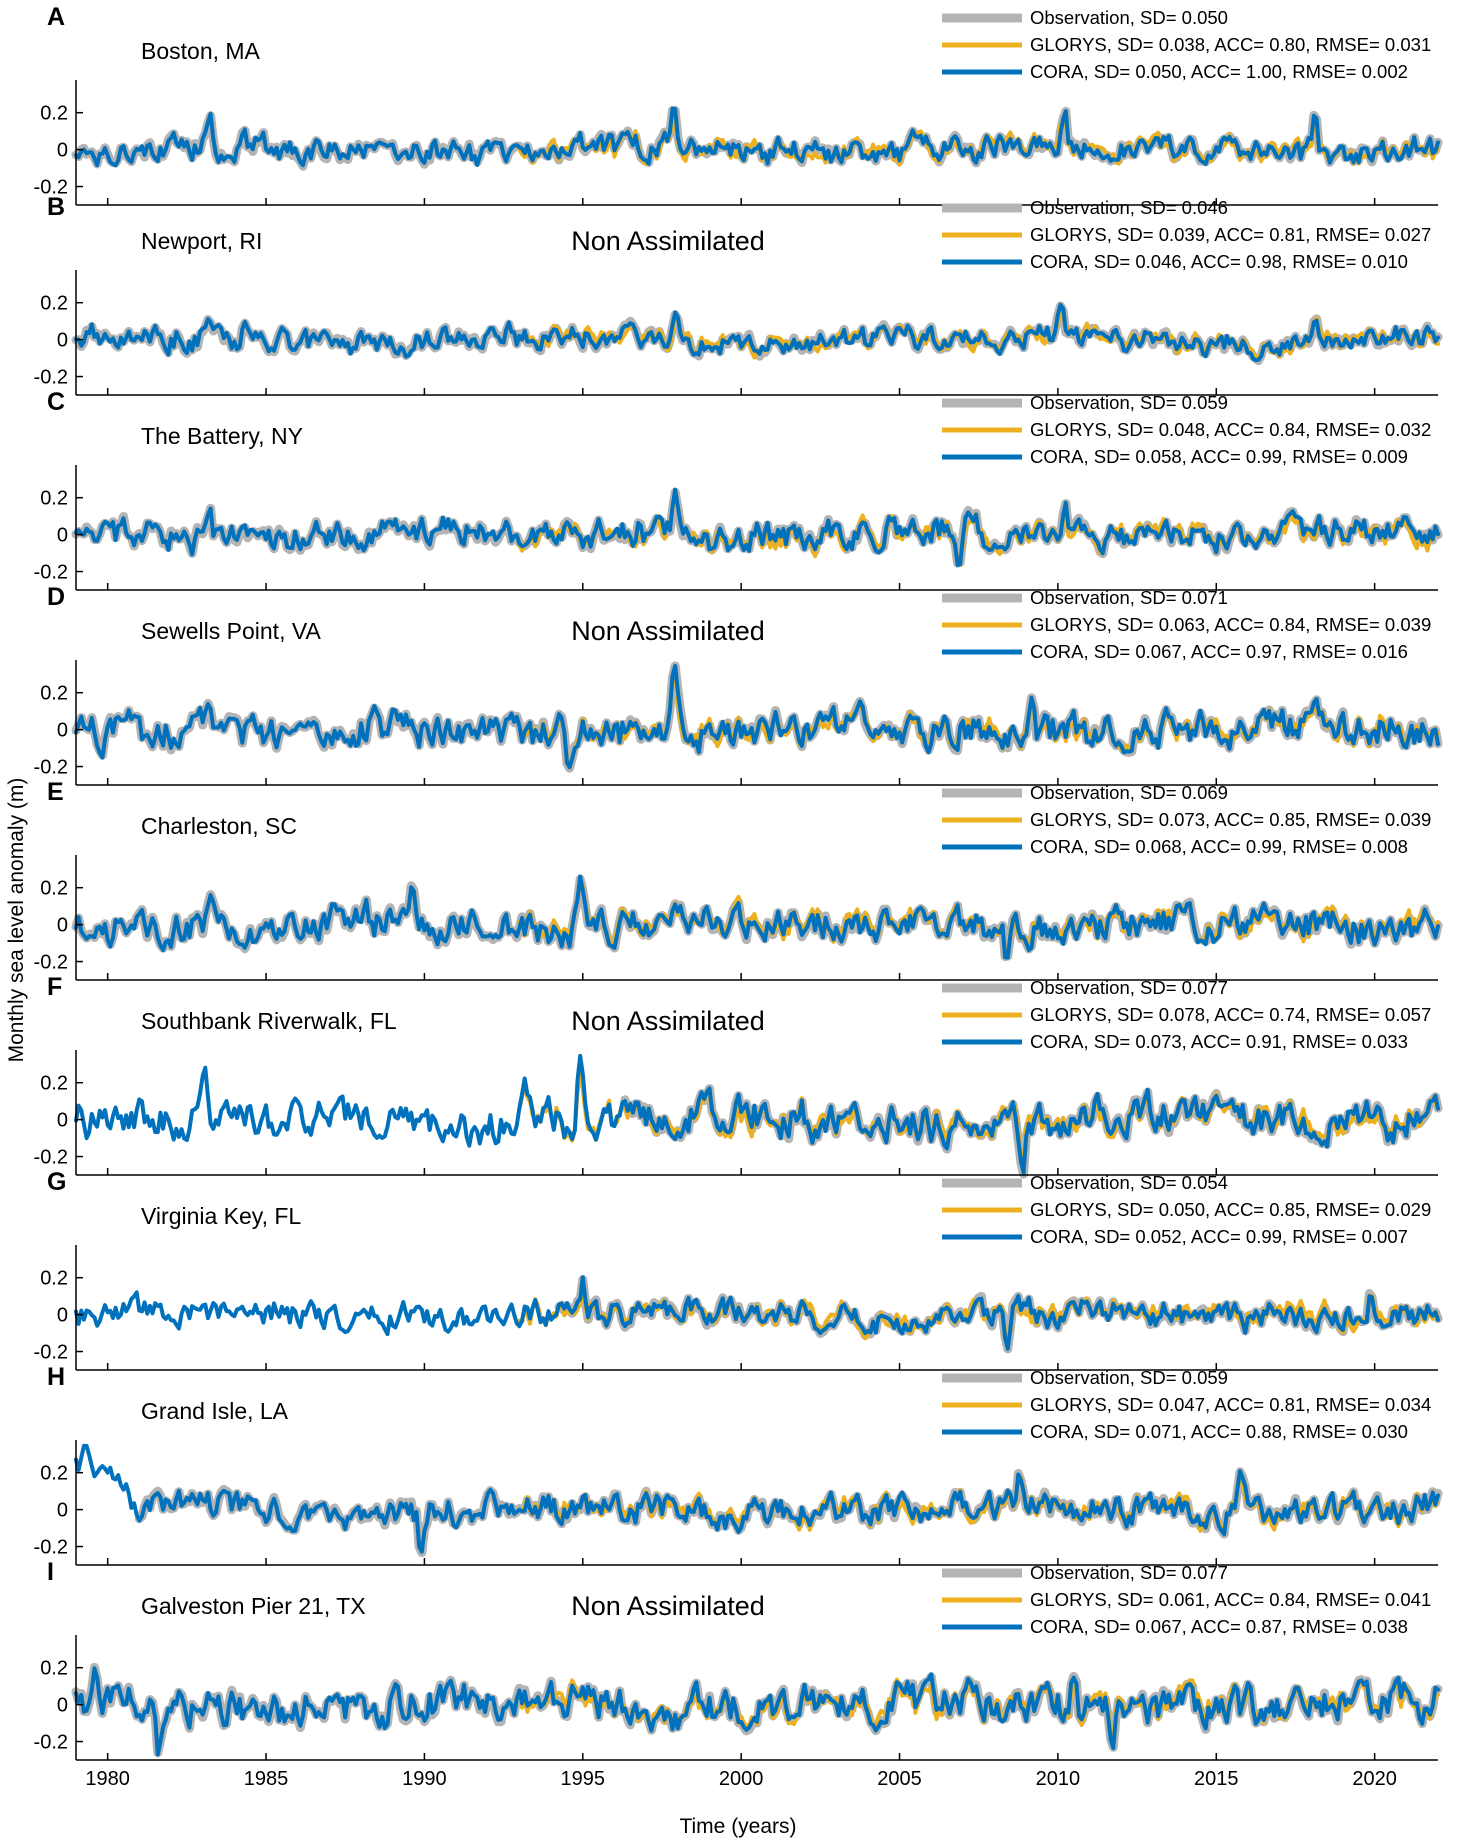 The height and width of the screenshot is (1845, 1476). Describe the element at coordinates (978, 1118) in the screenshot. I see `glorys-line` at that location.